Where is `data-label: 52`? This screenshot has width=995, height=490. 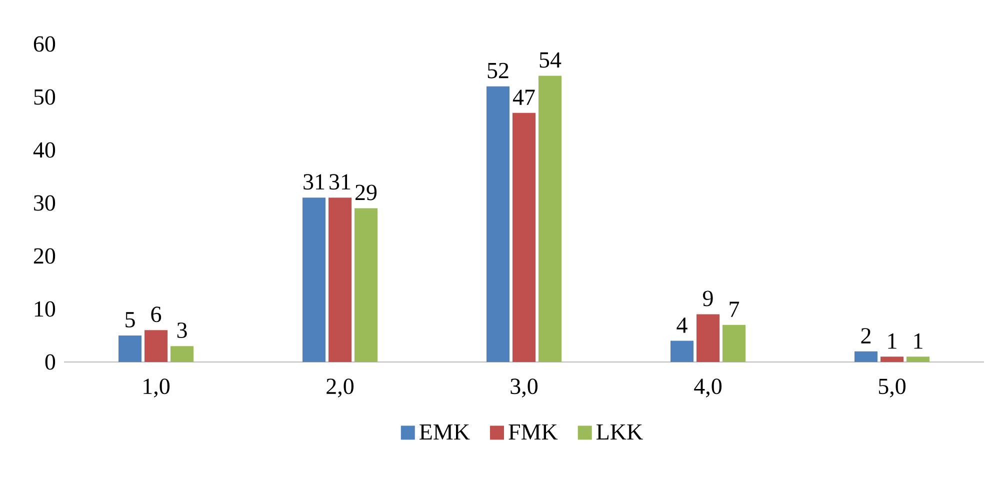 data-label: 52 is located at coordinates (498, 70).